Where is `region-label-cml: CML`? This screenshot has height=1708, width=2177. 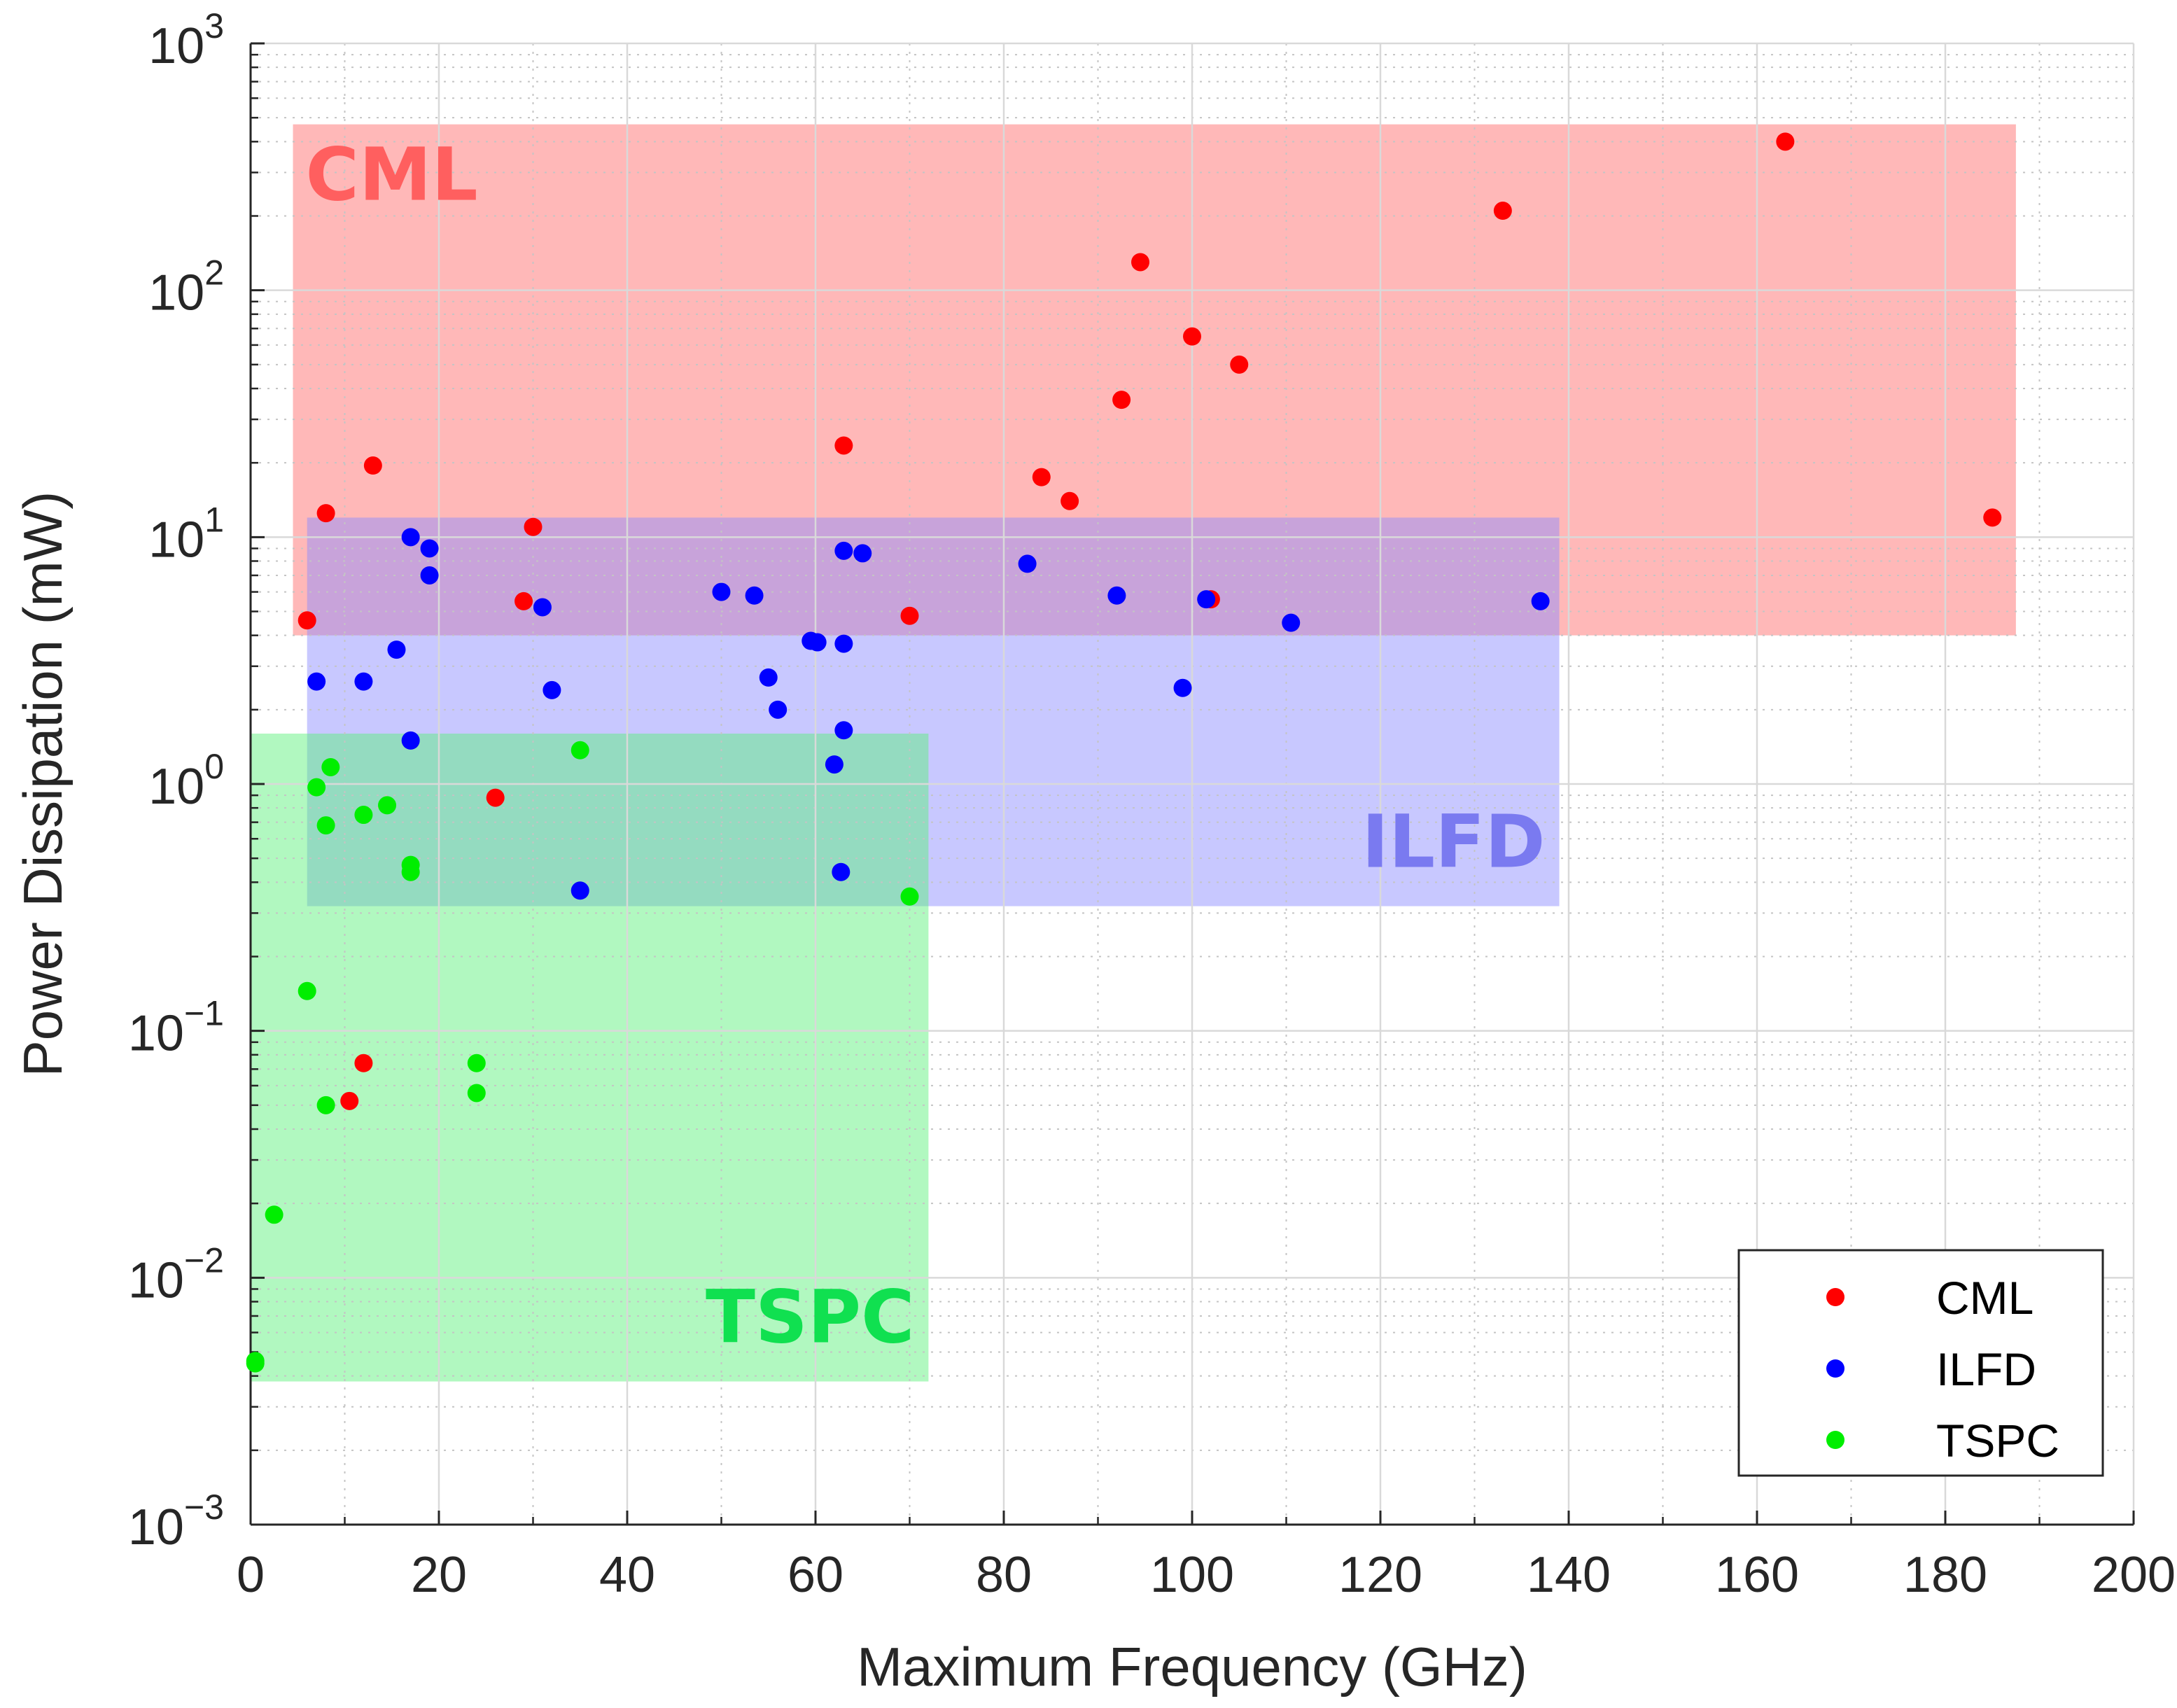 region-label-cml: CML is located at coordinates (392, 175).